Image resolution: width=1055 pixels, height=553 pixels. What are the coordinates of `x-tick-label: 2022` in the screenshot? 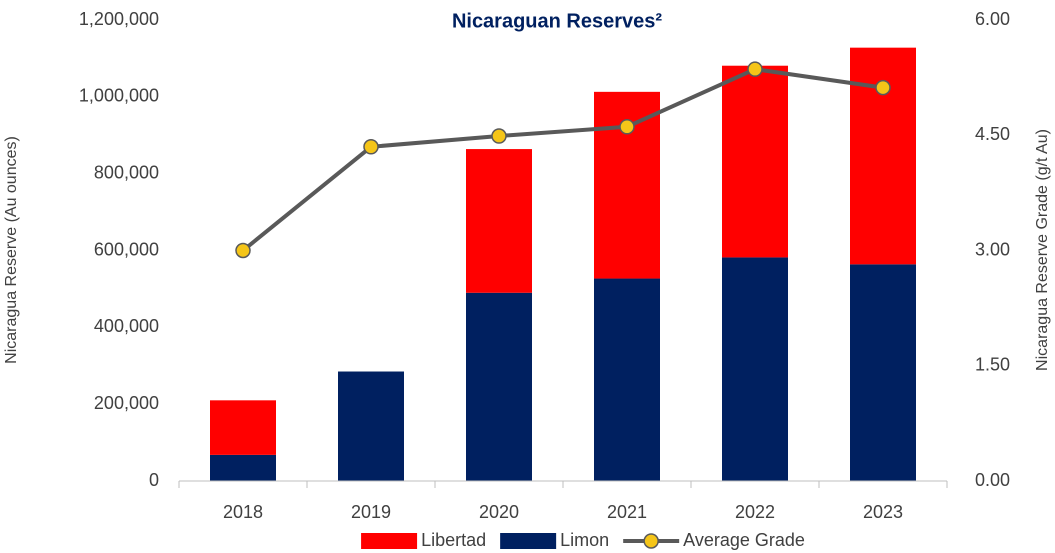 It's located at (755, 512).